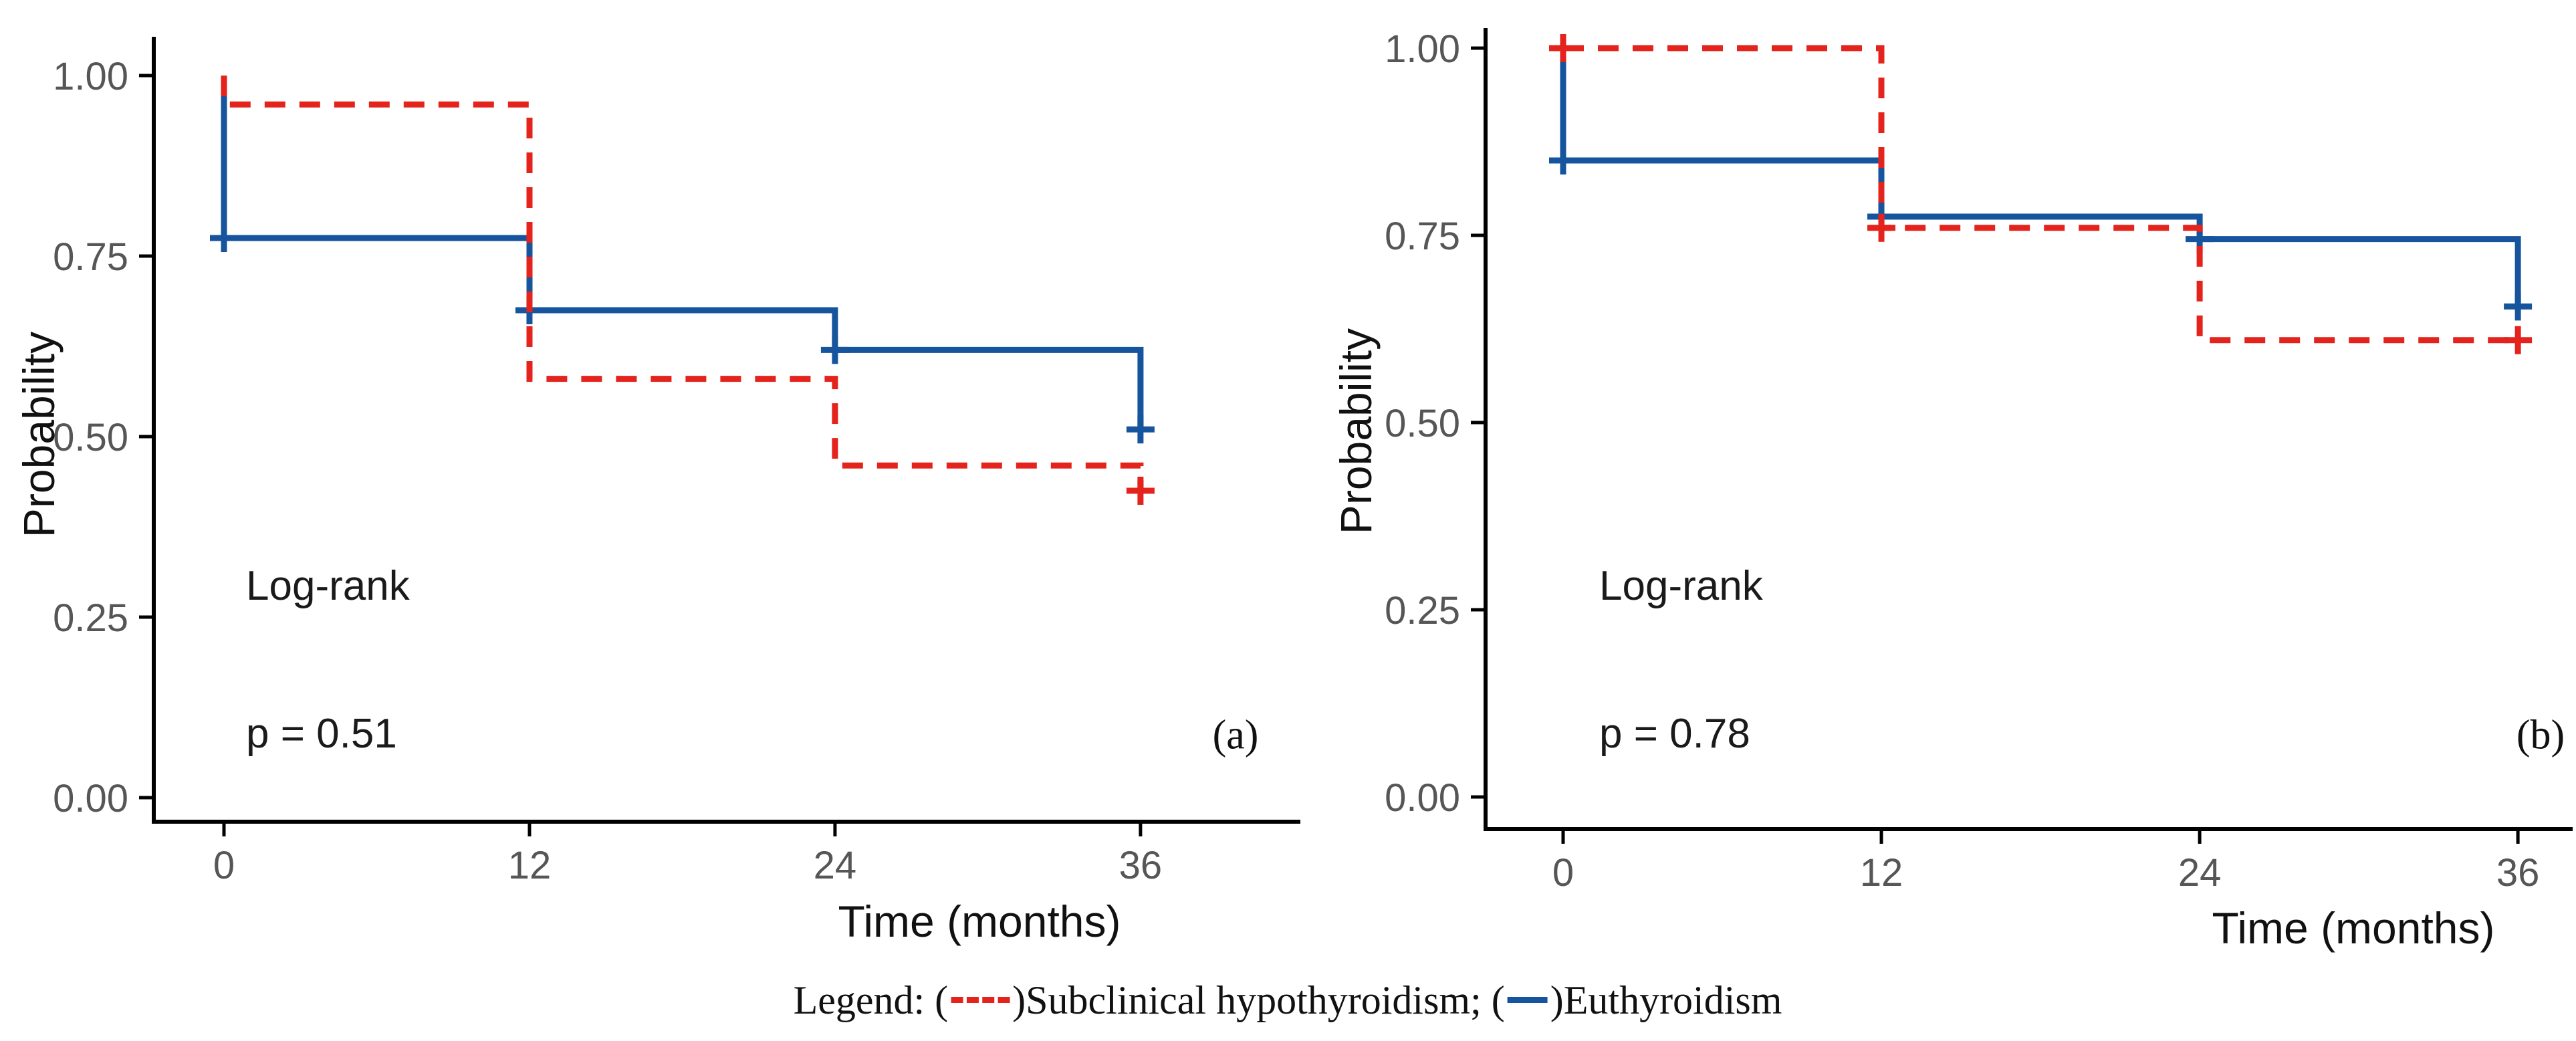 The height and width of the screenshot is (1041, 2576). I want to click on x-tick-label-a: 12, so click(530, 865).